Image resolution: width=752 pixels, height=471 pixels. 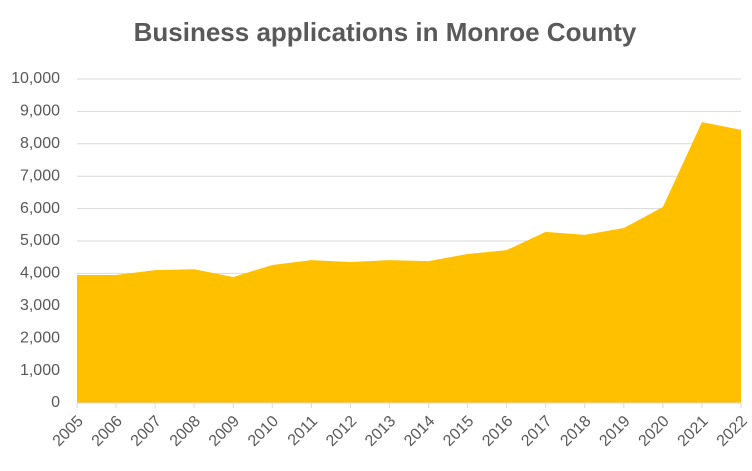 What do you see at coordinates (654, 431) in the screenshot?
I see `x-tick-label: 2020` at bounding box center [654, 431].